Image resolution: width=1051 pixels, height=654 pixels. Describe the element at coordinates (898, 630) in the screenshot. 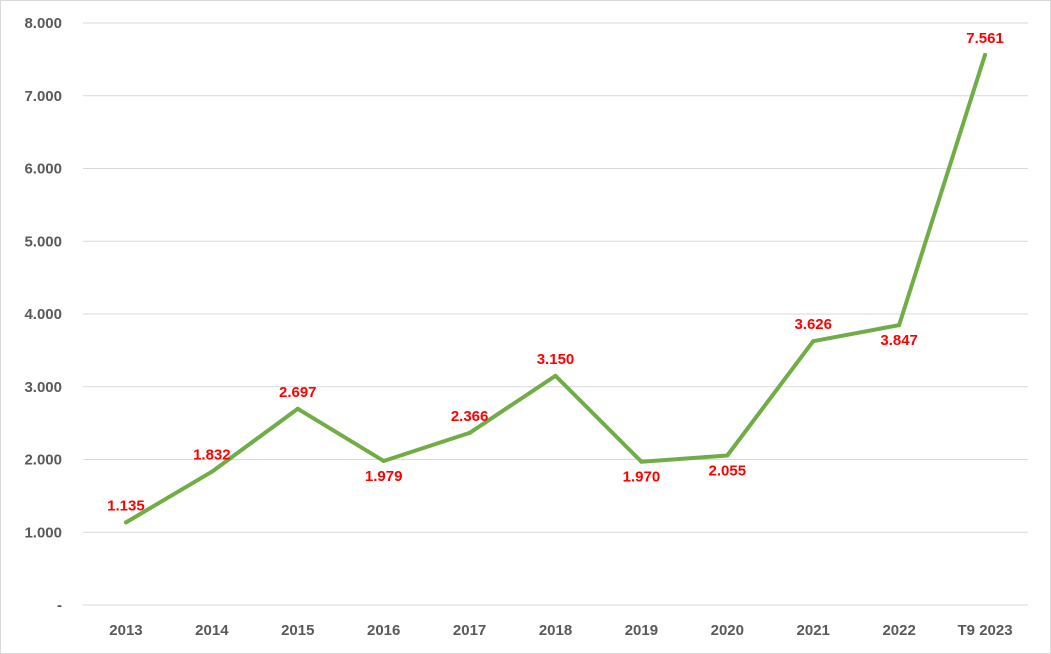

I see `x-tick-label: 2022` at that location.